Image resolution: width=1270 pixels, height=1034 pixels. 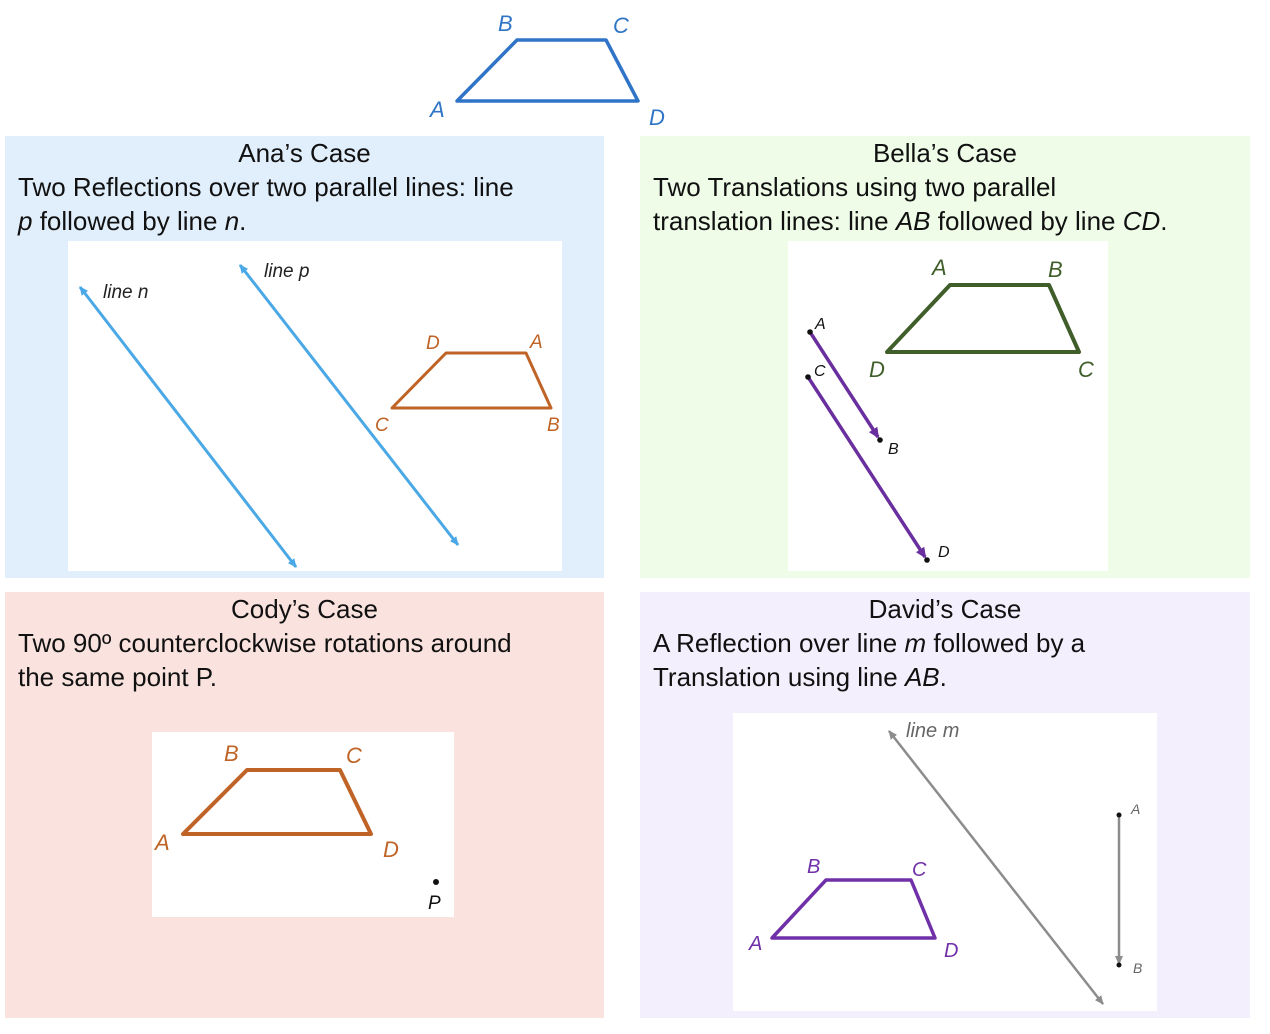 I want to click on cody-label-d: D, so click(x=391, y=849).